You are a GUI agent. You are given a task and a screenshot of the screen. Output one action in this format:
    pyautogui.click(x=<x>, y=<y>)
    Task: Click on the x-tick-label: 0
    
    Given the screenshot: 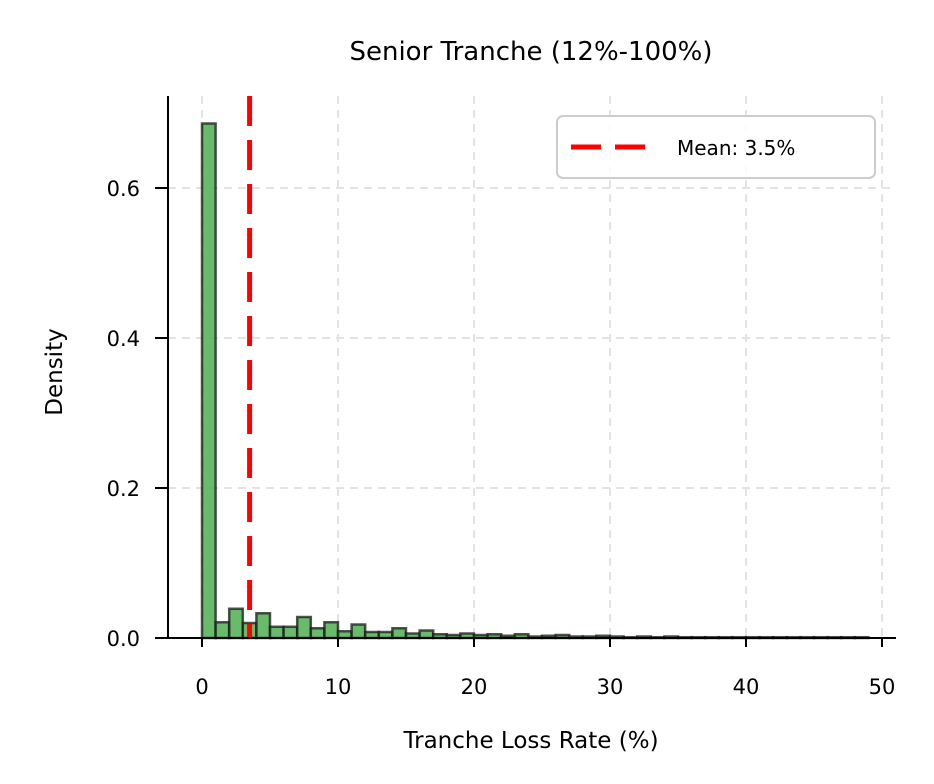 What is the action you would take?
    pyautogui.click(x=201, y=687)
    